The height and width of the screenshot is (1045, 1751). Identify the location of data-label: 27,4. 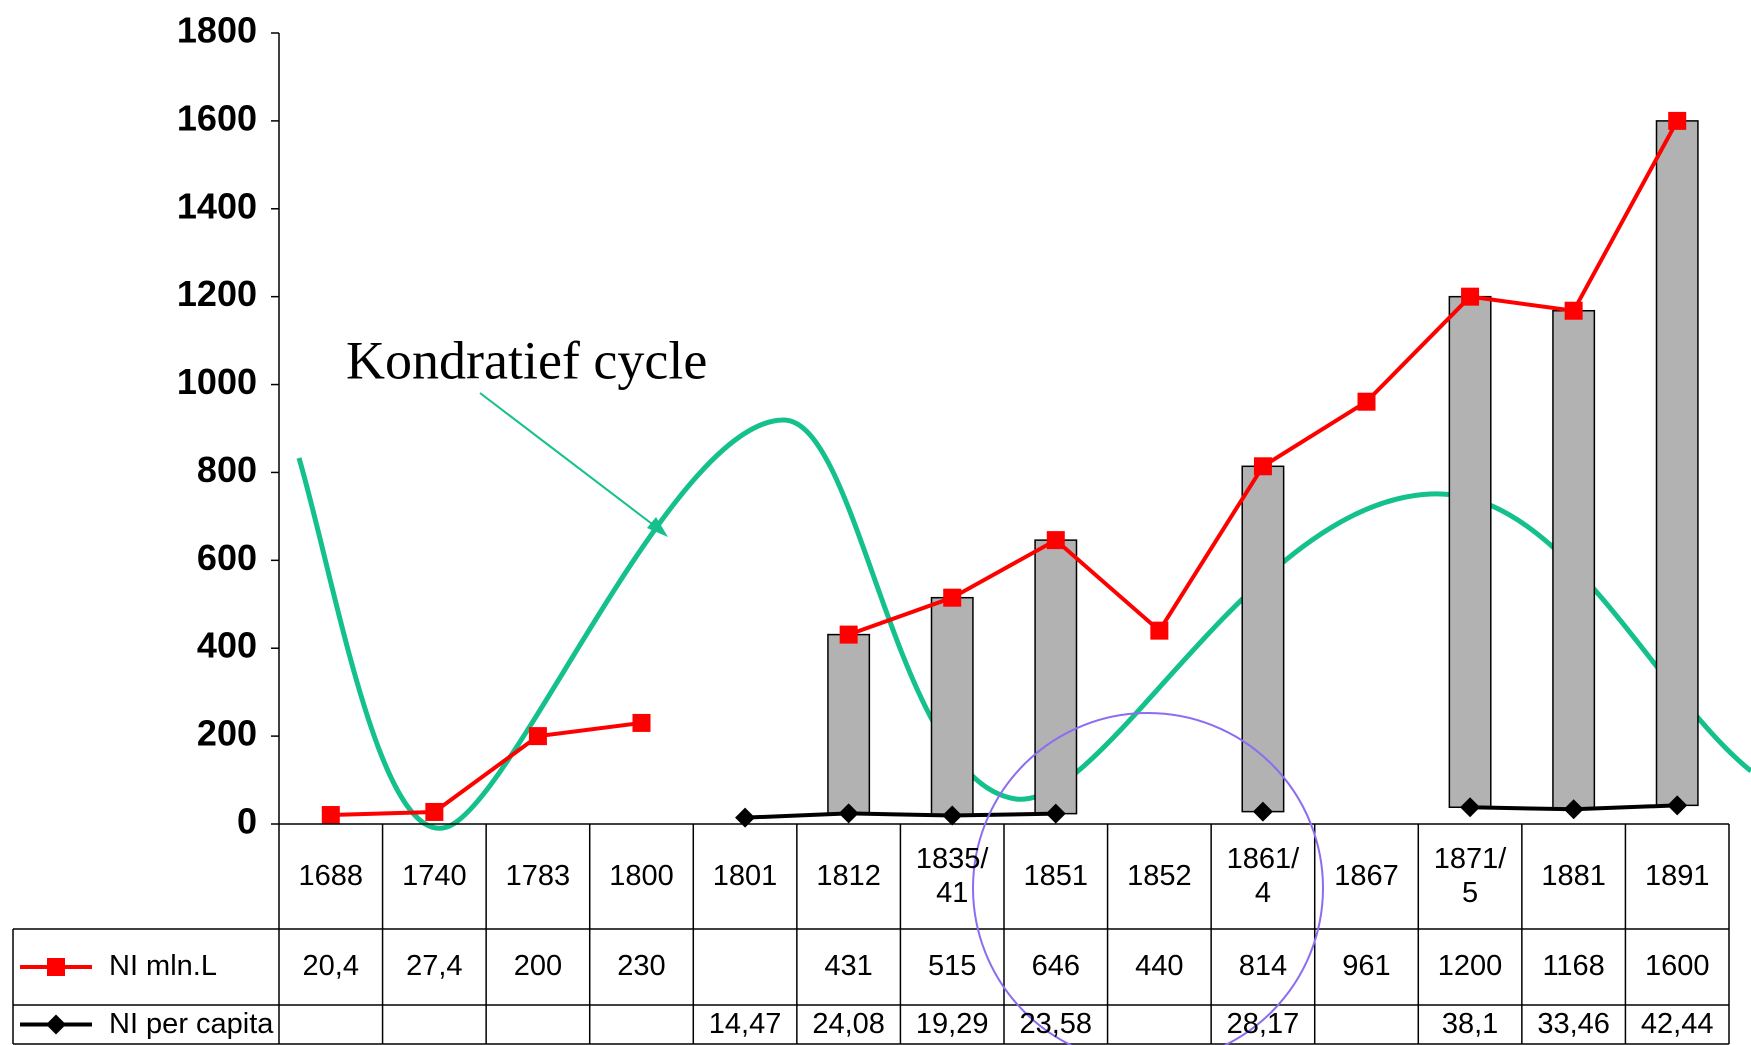
(434, 966).